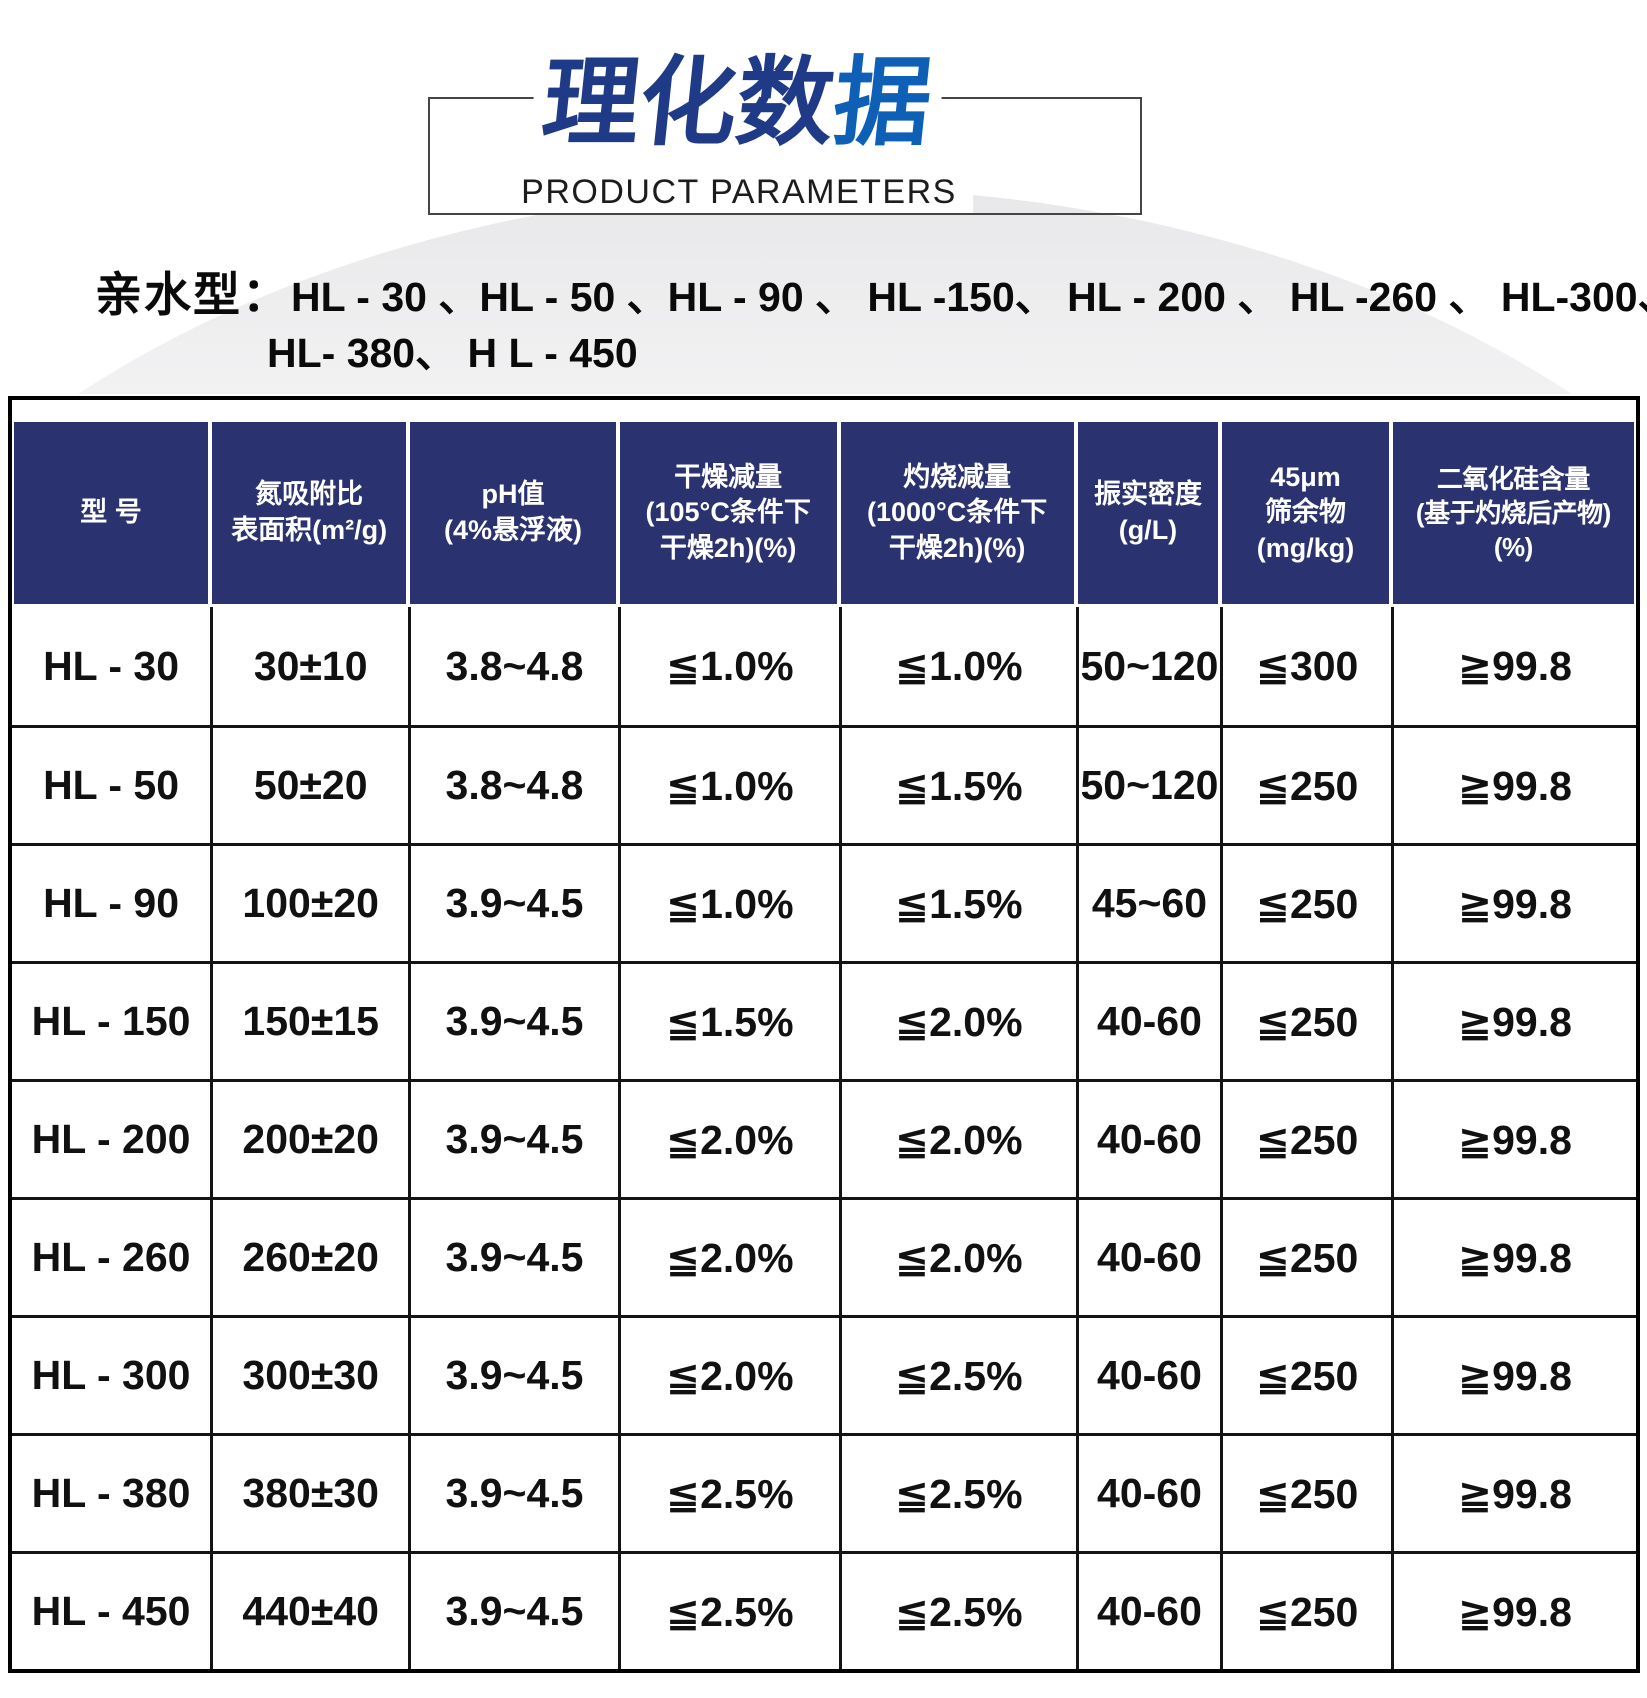  What do you see at coordinates (111, 1610) in the screenshot?
I see `cell-model: HL - 450` at bounding box center [111, 1610].